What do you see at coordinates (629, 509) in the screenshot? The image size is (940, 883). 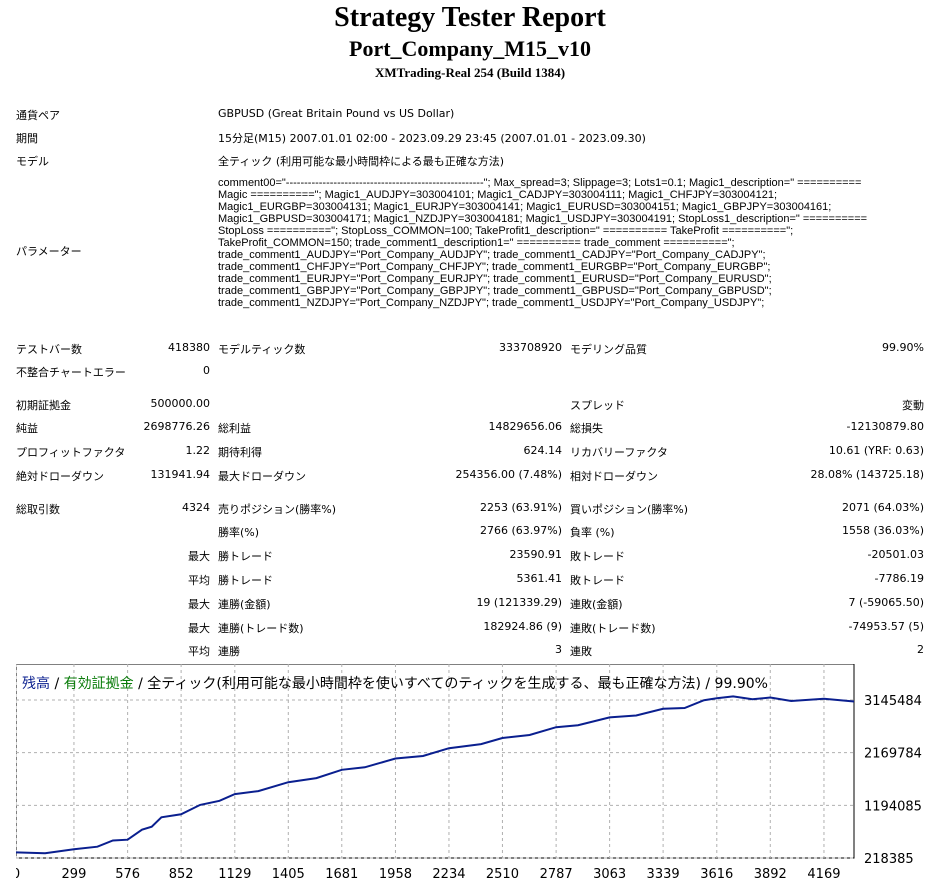 I see `long-label: 買いポジション(勝率%)` at bounding box center [629, 509].